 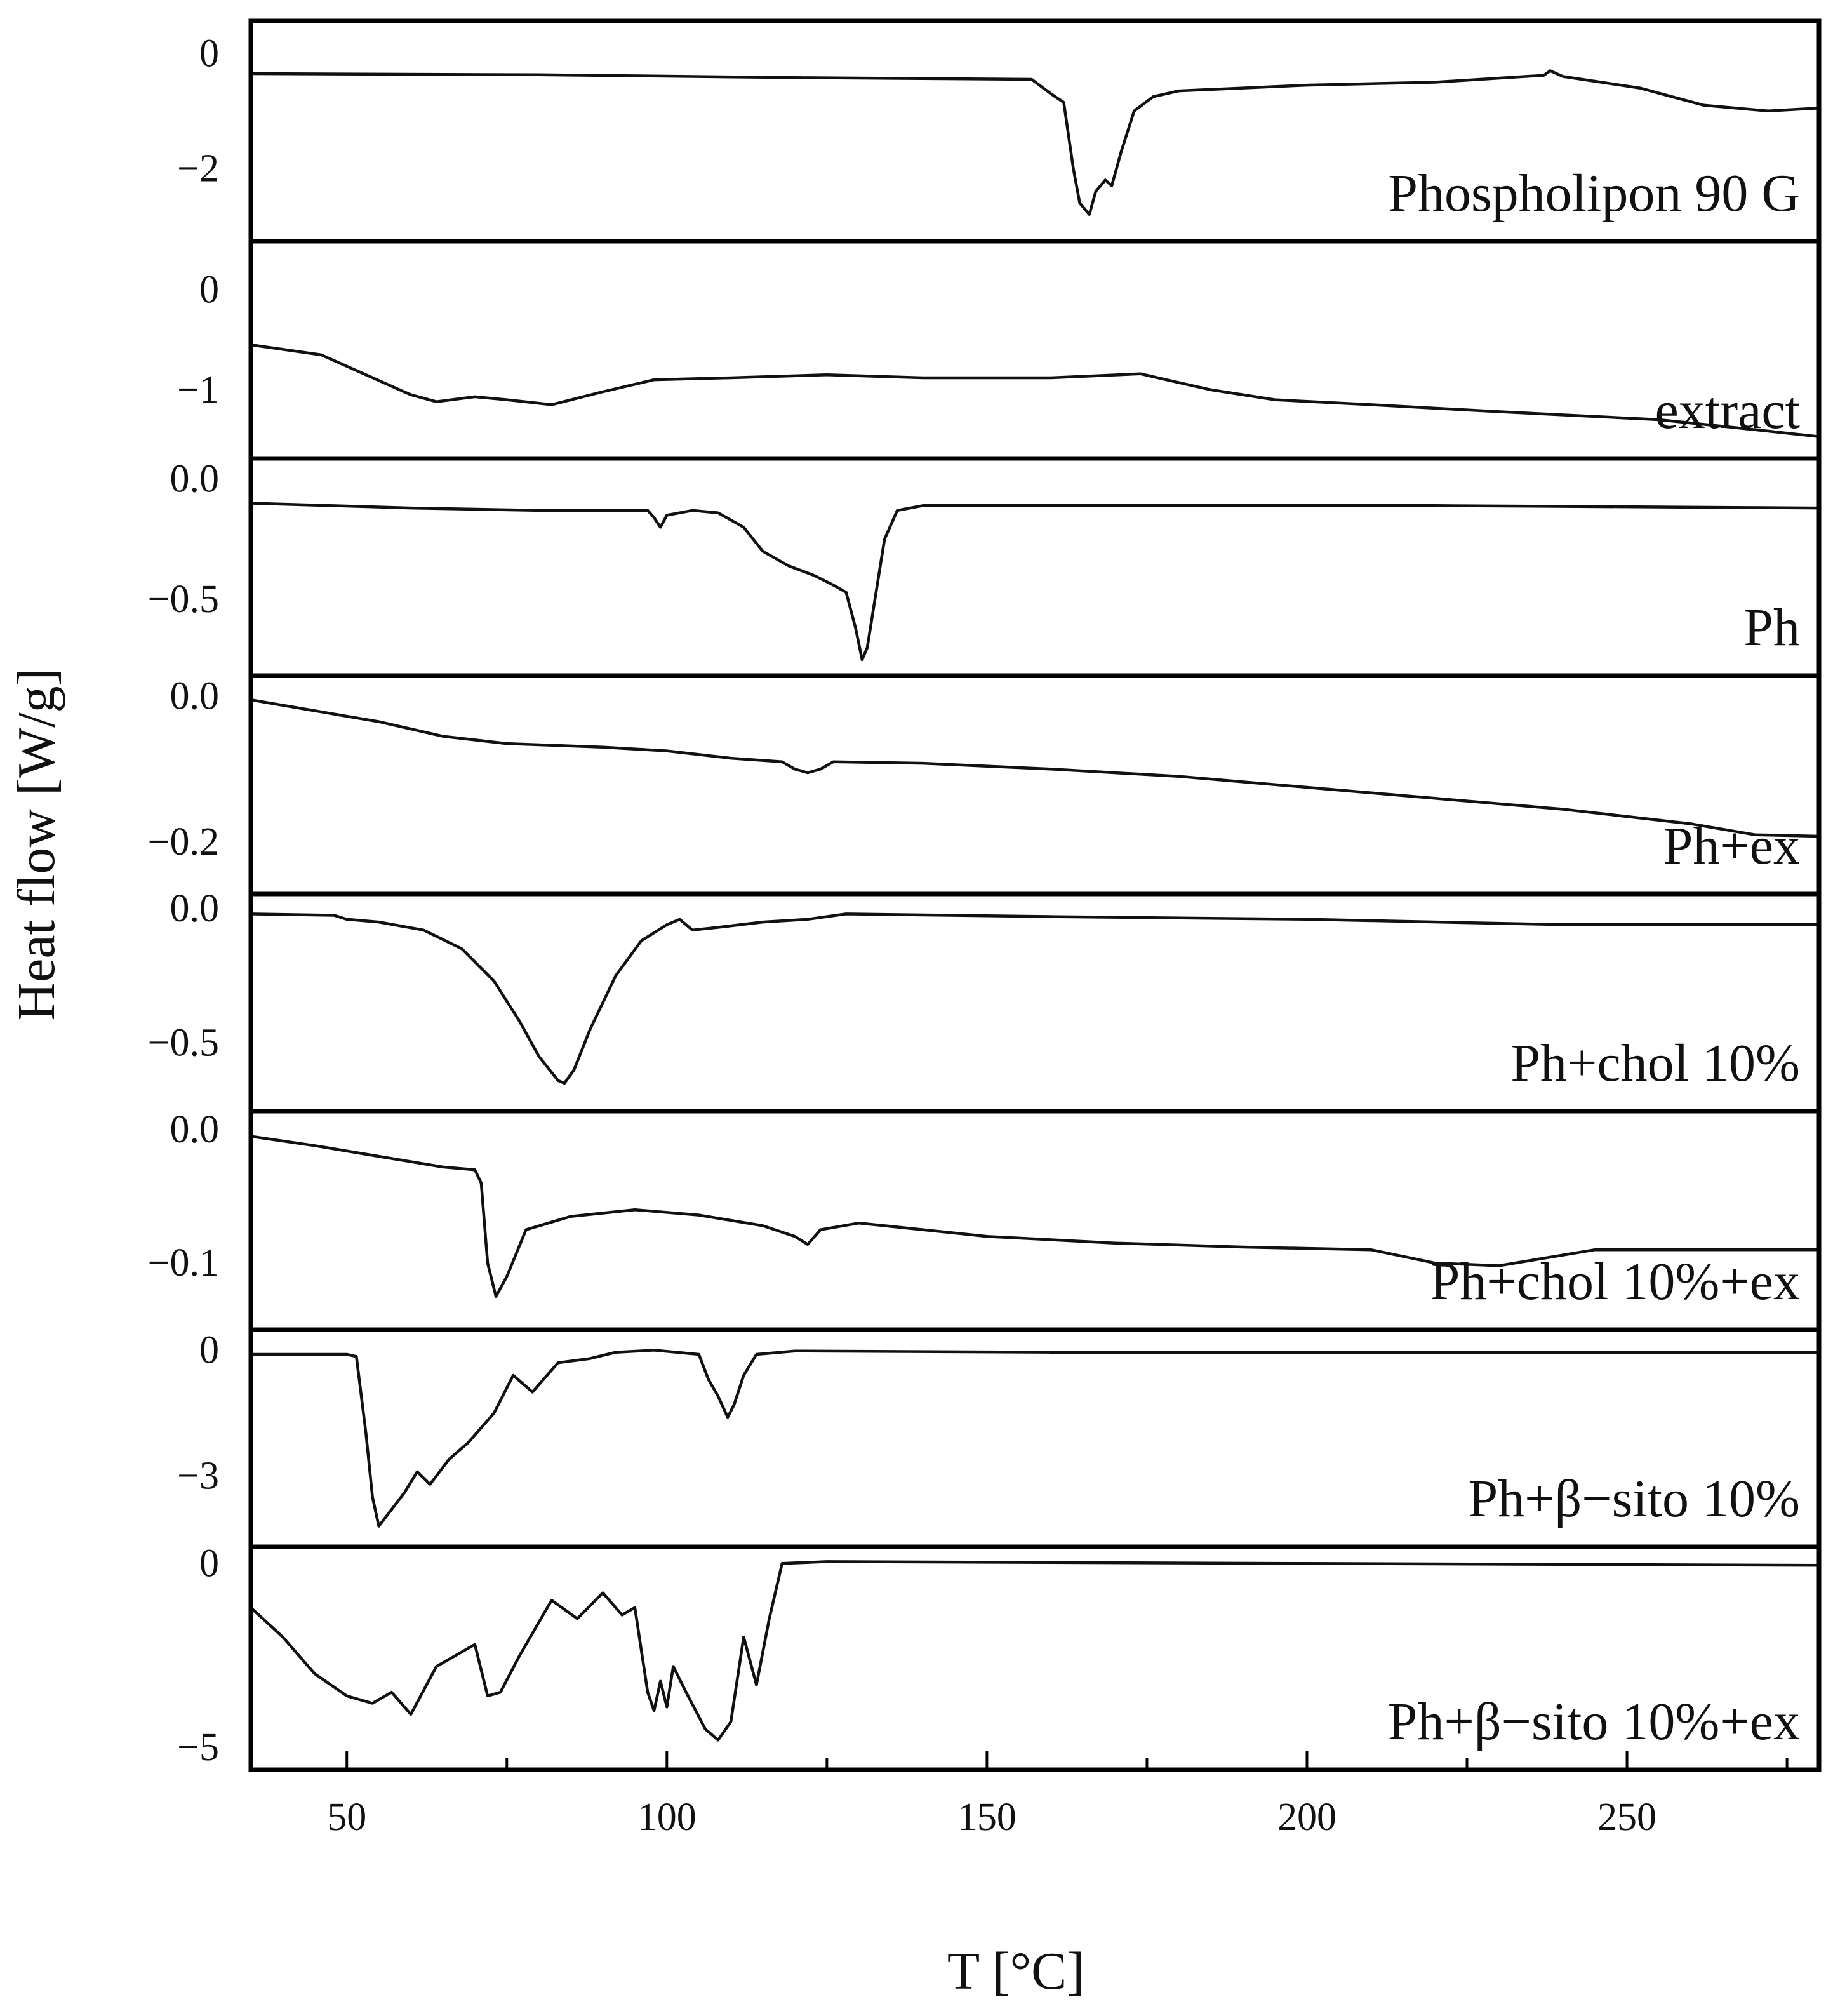 I want to click on y-tick-label: −0.1, so click(x=184, y=1263).